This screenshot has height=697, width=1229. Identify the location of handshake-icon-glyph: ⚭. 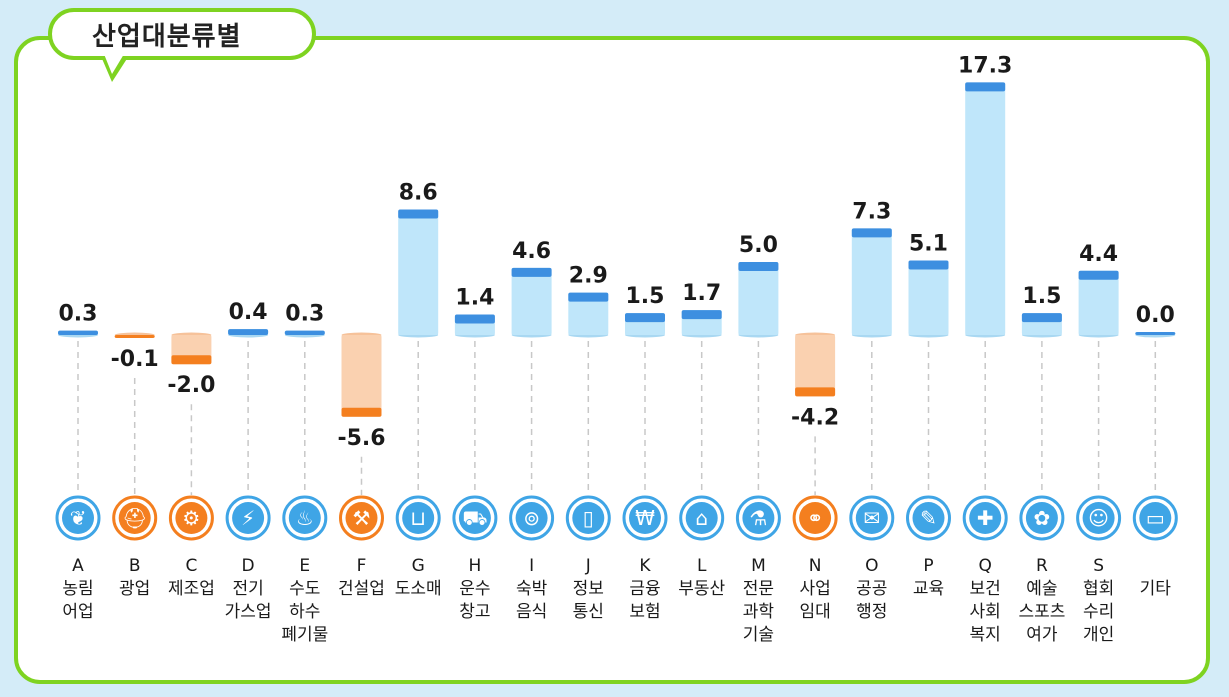
(815, 518).